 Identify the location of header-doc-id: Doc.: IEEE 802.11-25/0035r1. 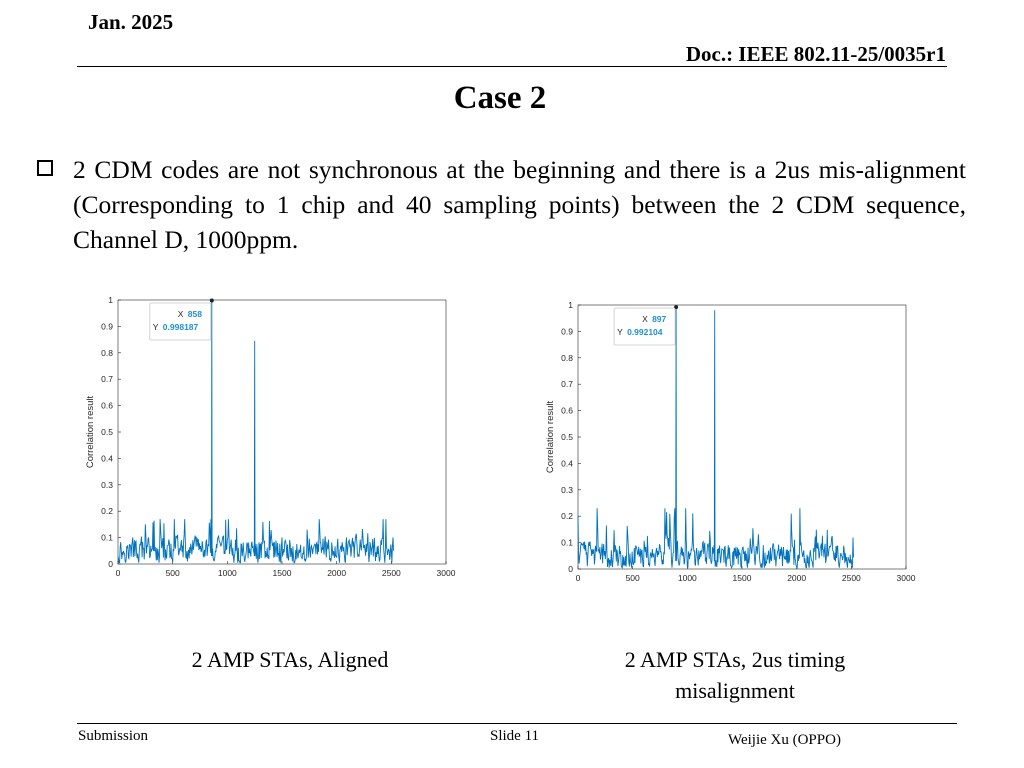
(815, 54).